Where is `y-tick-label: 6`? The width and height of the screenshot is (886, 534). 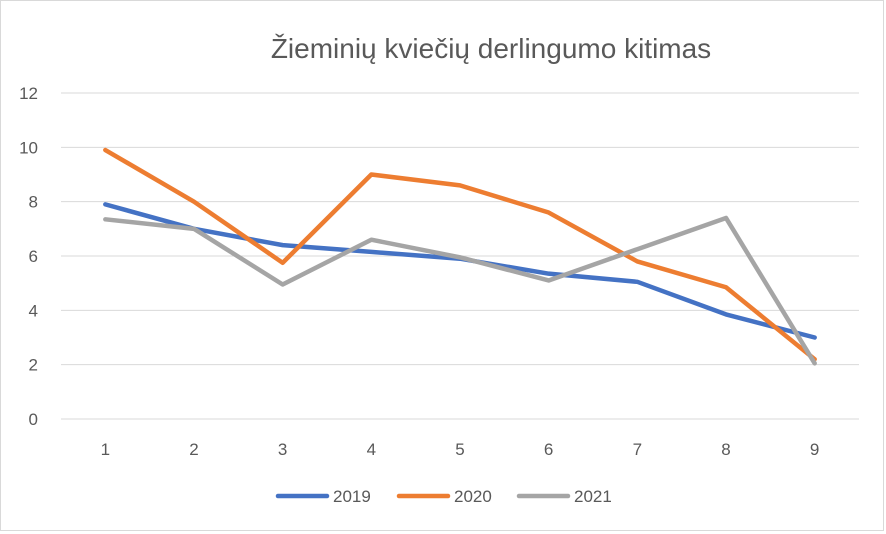
y-tick-label: 6 is located at coordinates (33, 256).